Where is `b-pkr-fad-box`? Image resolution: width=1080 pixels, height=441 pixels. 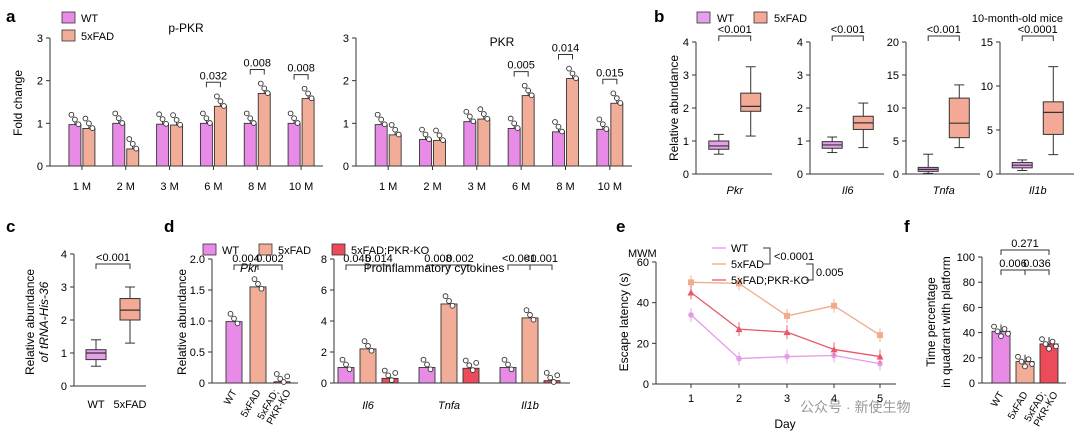 b-pkr-fad-box is located at coordinates (751, 102).